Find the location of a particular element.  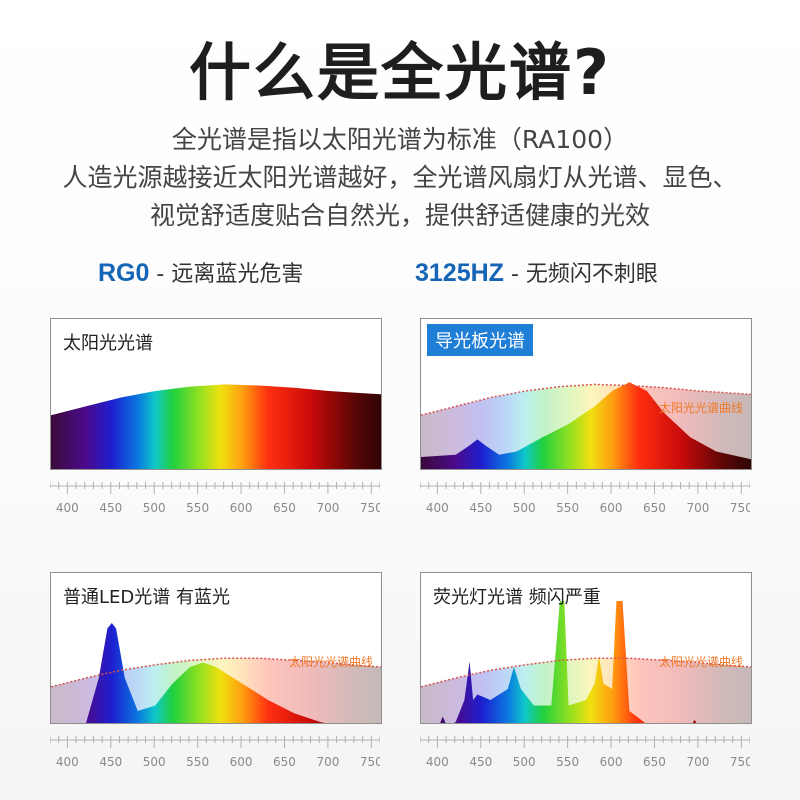

led-spectrum-title: 普通LED光谱 有蓝光 is located at coordinates (146, 597).